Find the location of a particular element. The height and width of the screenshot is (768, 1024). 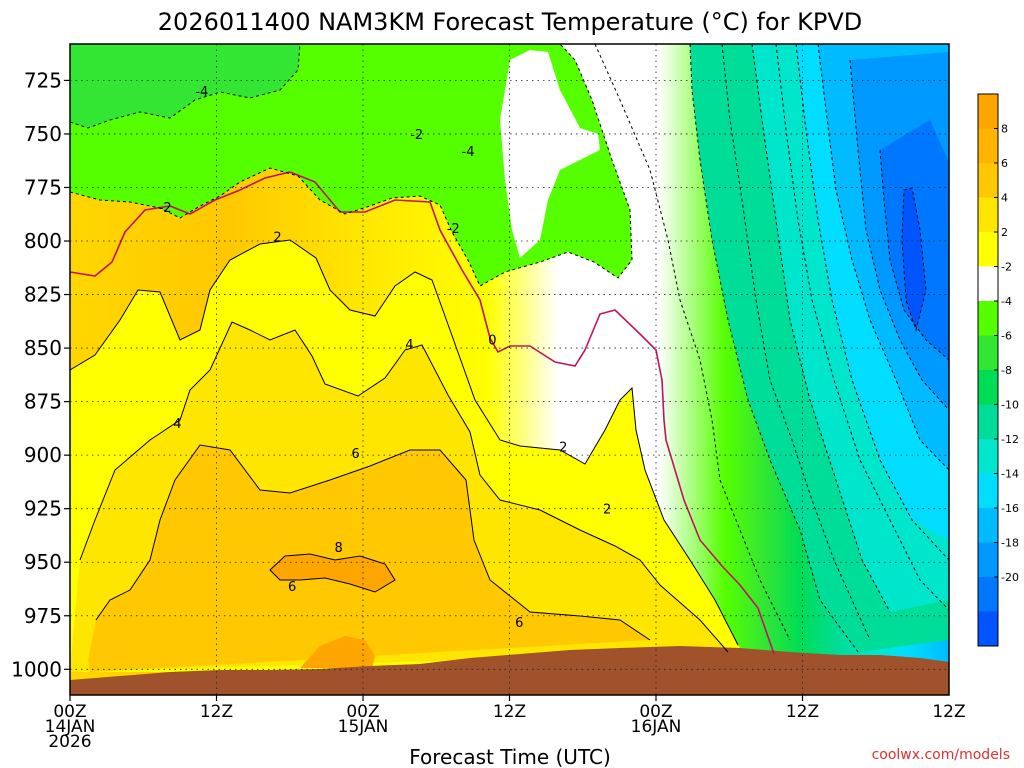

y-tick-label: 750 is located at coordinates (43, 134).